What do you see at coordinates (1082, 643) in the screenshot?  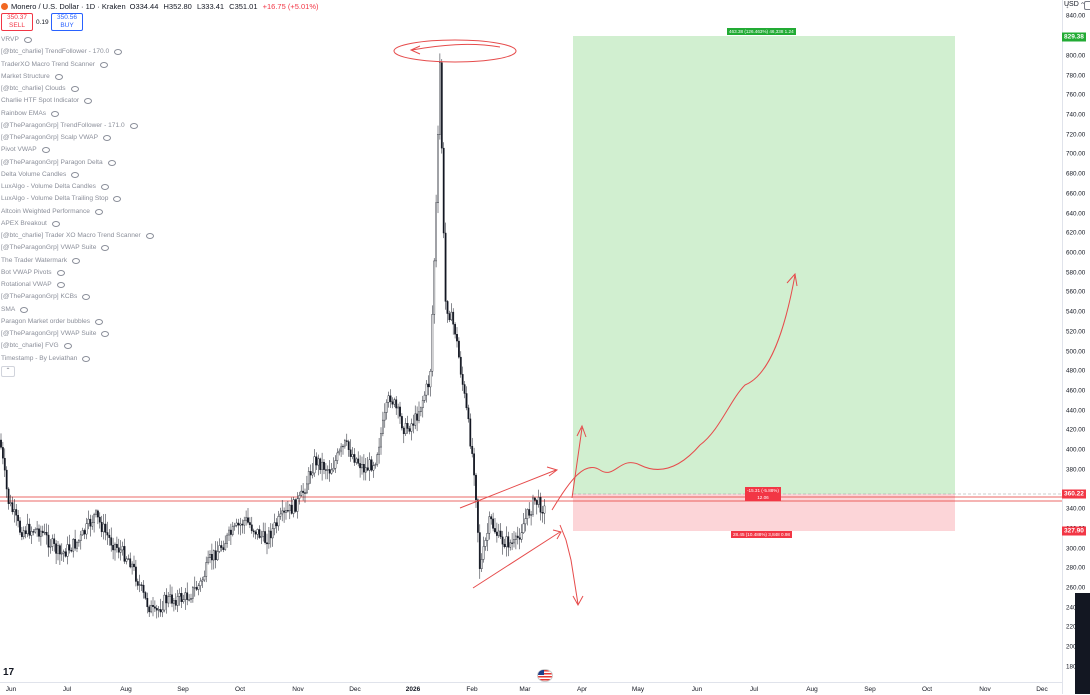 I see `axis-scroll-handle` at bounding box center [1082, 643].